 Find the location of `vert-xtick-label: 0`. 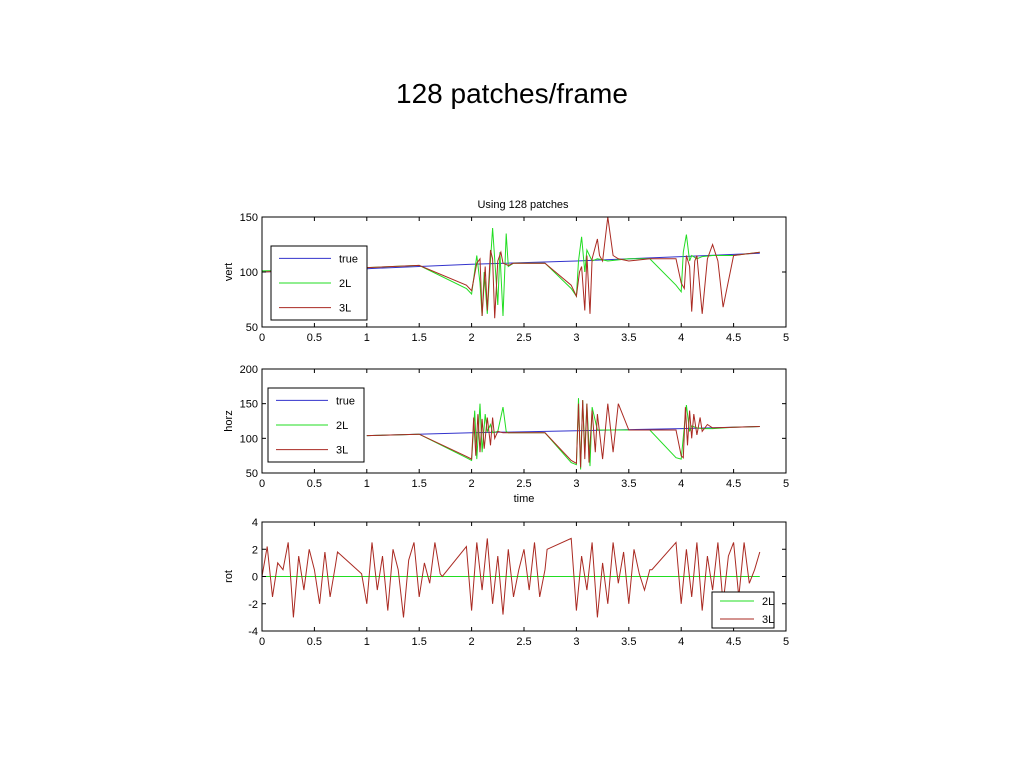

vert-xtick-label: 0 is located at coordinates (262, 338).